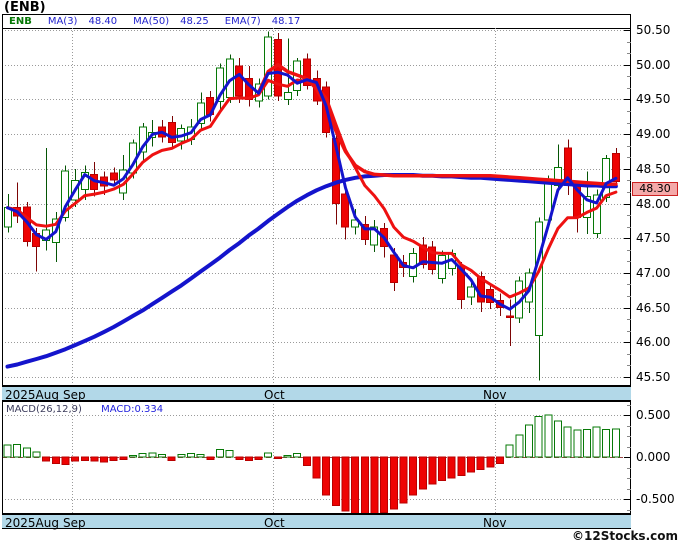 The image size is (680, 546). What do you see at coordinates (32, 395) in the screenshot?
I see `month-label: 2025Aug` at bounding box center [32, 395].